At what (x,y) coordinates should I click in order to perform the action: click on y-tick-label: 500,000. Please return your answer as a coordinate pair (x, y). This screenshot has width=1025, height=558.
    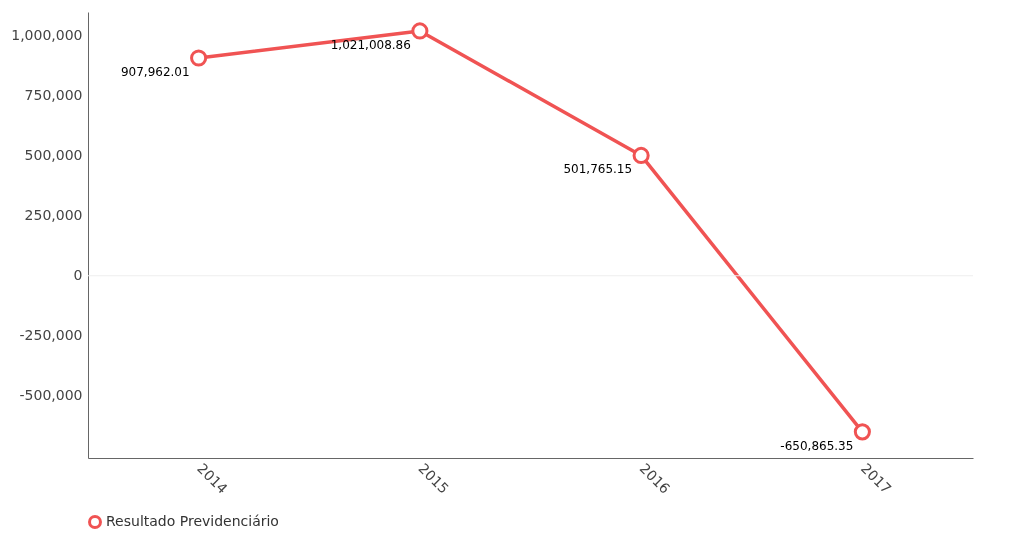
    Looking at the image, I should click on (53, 155).